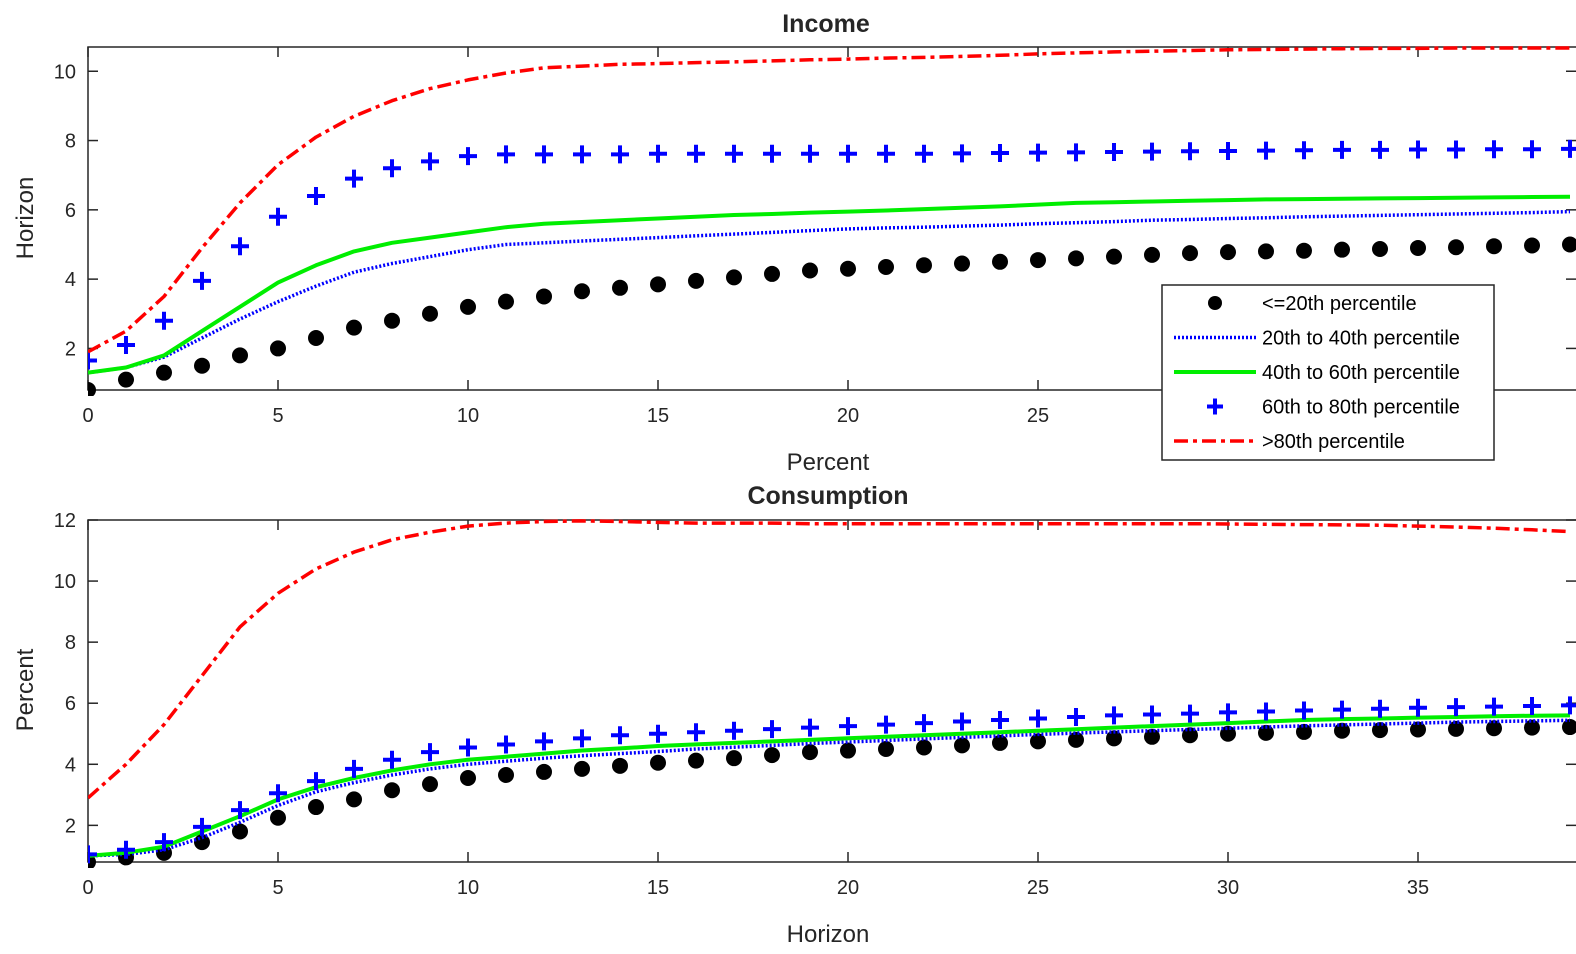 Image resolution: width=1576 pixels, height=954 pixels. Describe the element at coordinates (70, 211) in the screenshot. I see `income-y-tick-label: 6` at that location.